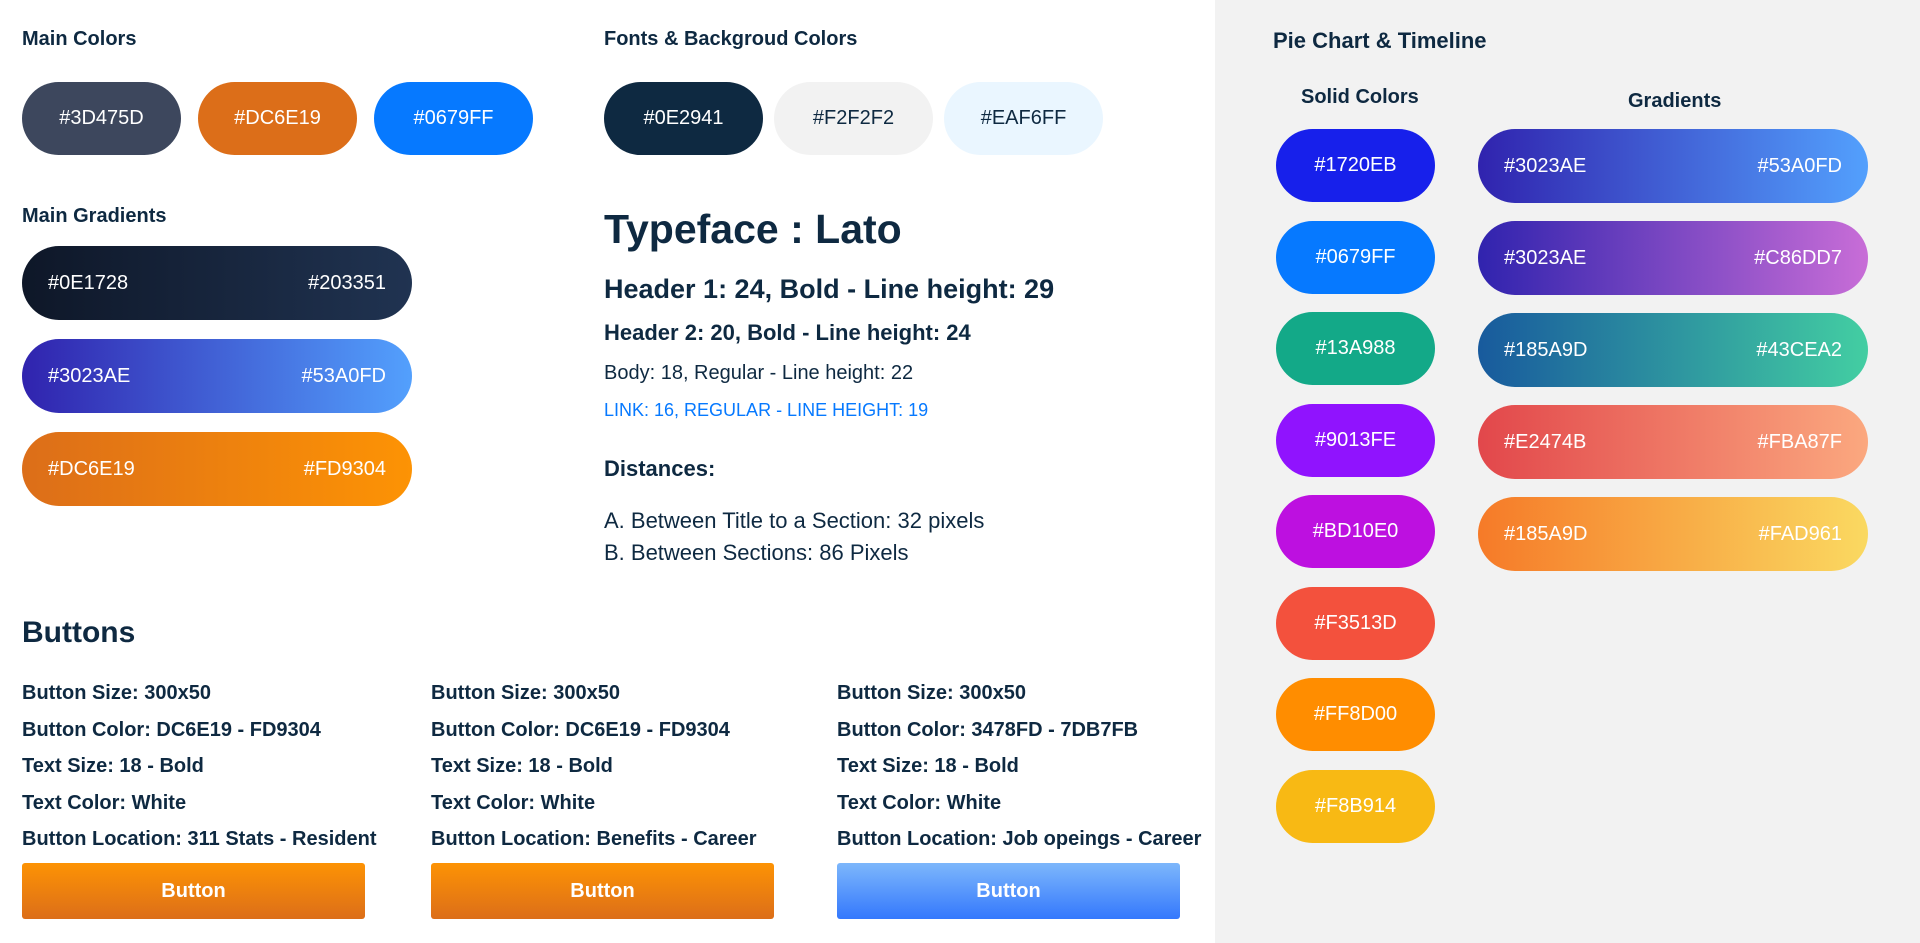  What do you see at coordinates (1673, 350) in the screenshot?
I see `pie-gradient-swatch: #185A9D #43CEA2` at bounding box center [1673, 350].